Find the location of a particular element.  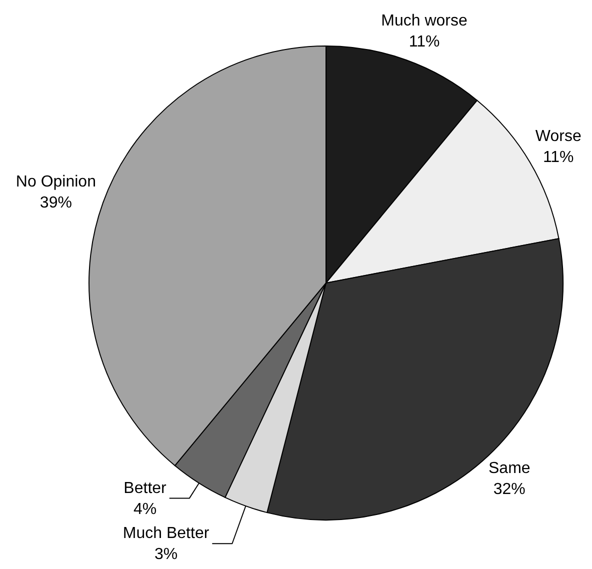

slice-label: No Opinion is located at coordinates (56, 182).